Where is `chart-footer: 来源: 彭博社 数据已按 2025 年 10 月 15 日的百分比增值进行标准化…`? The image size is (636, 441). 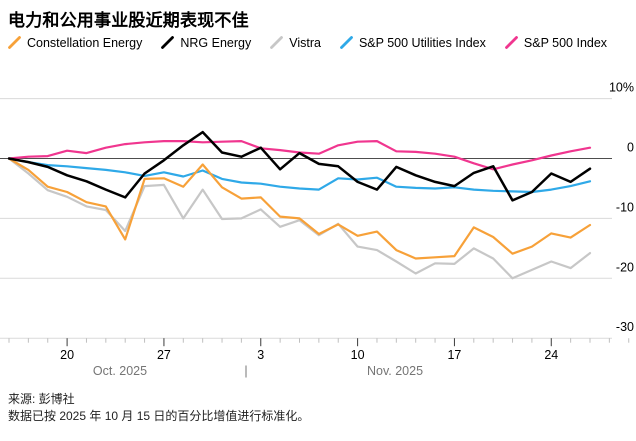
chart-footer: 来源: 彭博社 数据已按 2025 年 10 月 15 日的百分比增值进行标准化… is located at coordinates (158, 408).